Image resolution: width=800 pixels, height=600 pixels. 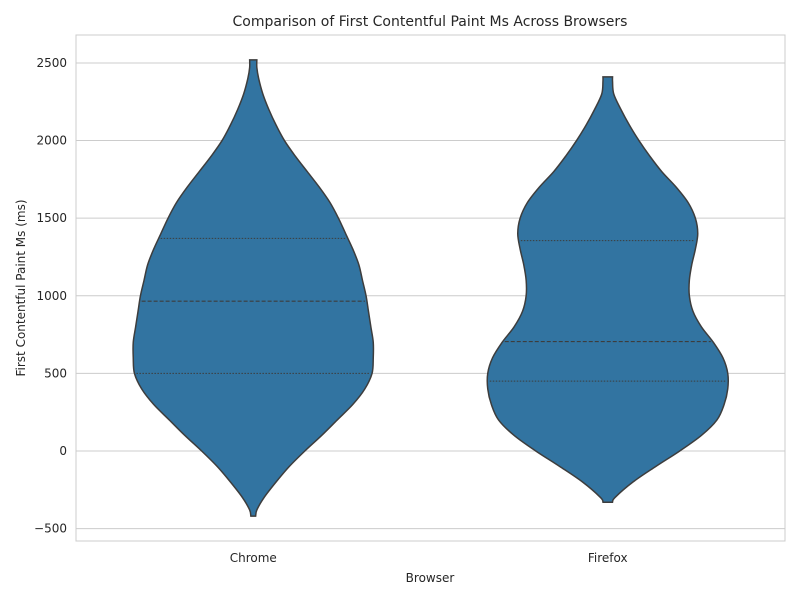 I want to click on x-axis-label: Browser, so click(x=430, y=578).